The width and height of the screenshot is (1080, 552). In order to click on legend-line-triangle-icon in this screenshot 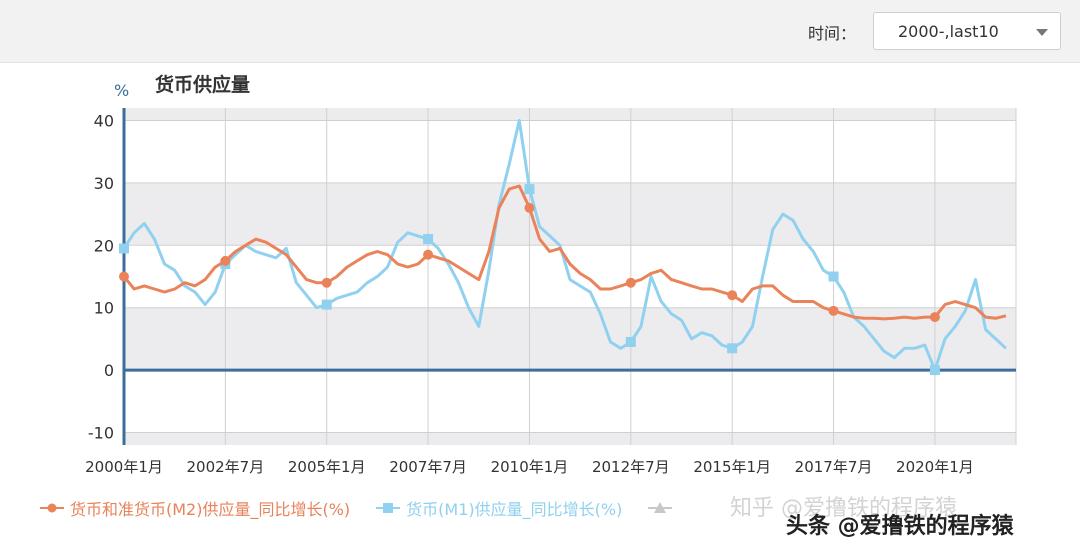, I will do `click(660, 507)`.